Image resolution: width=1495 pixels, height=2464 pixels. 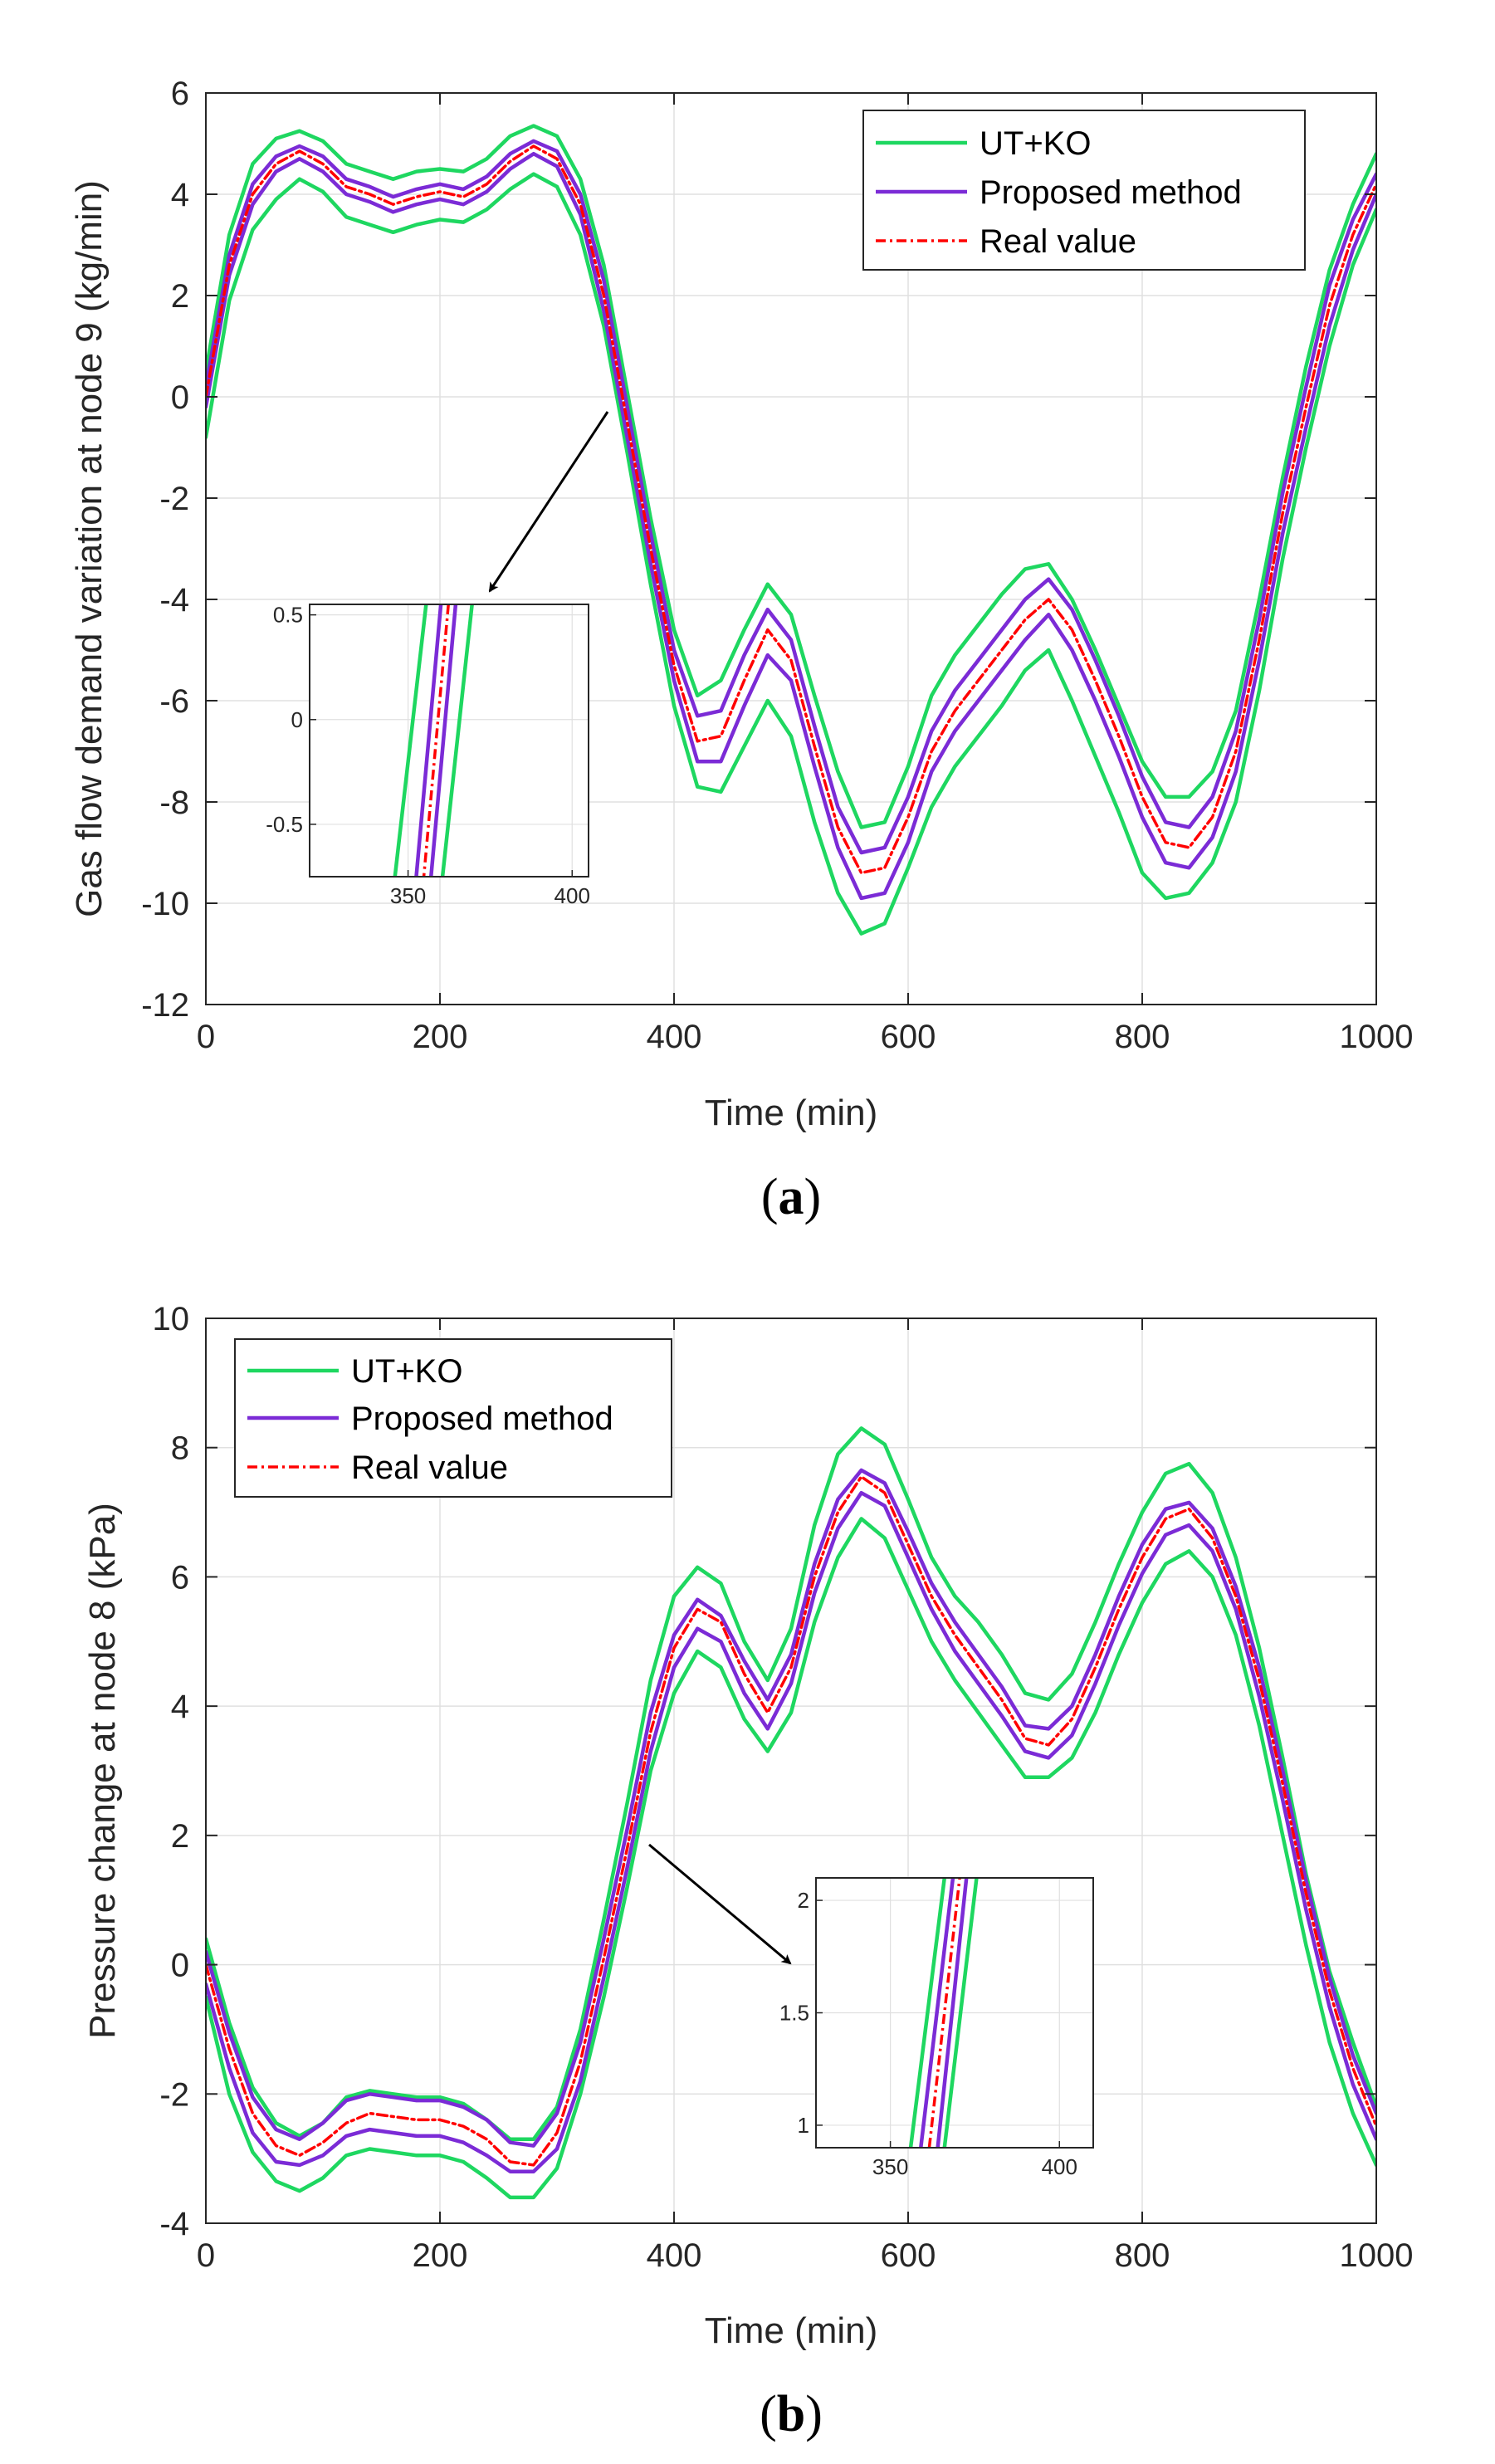 What do you see at coordinates (814, 2414) in the screenshot?
I see `chart-b-caption-close: )` at bounding box center [814, 2414].